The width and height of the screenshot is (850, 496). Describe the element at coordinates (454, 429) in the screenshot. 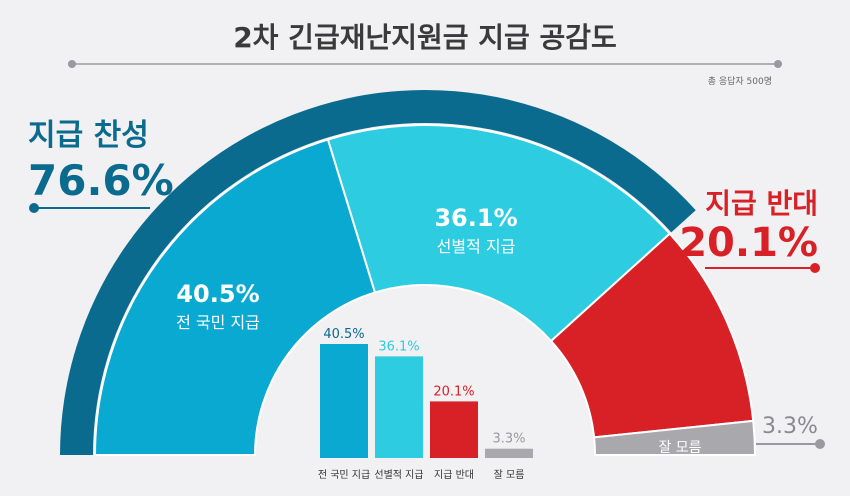

I see `bar-oppose` at that location.